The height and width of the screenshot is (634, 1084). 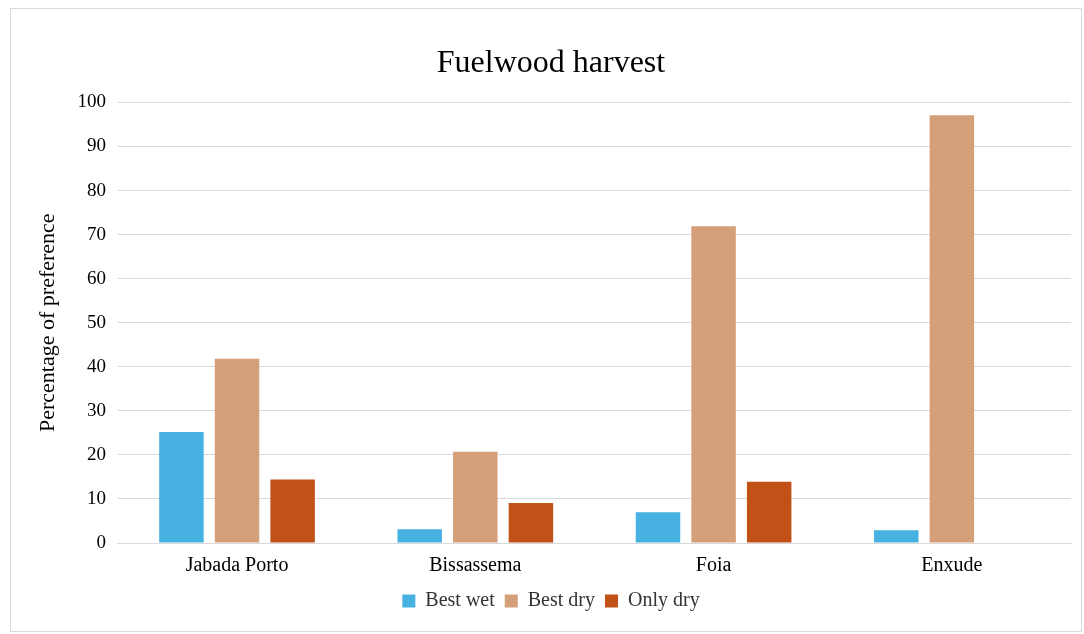 What do you see at coordinates (91, 101) in the screenshot?
I see `y-tick-label: 100` at bounding box center [91, 101].